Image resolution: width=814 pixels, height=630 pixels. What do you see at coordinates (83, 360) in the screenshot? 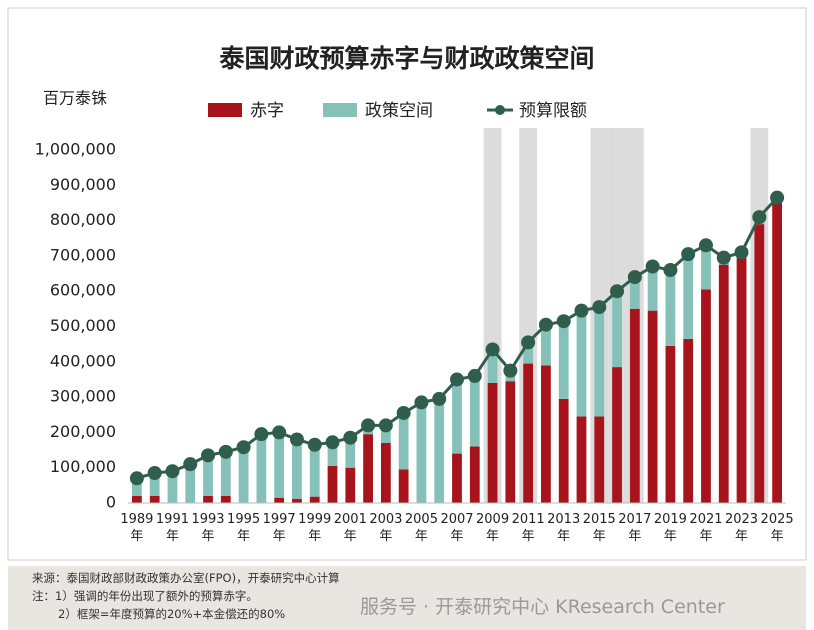
I see `y-tick-label: 400,000` at bounding box center [83, 360].